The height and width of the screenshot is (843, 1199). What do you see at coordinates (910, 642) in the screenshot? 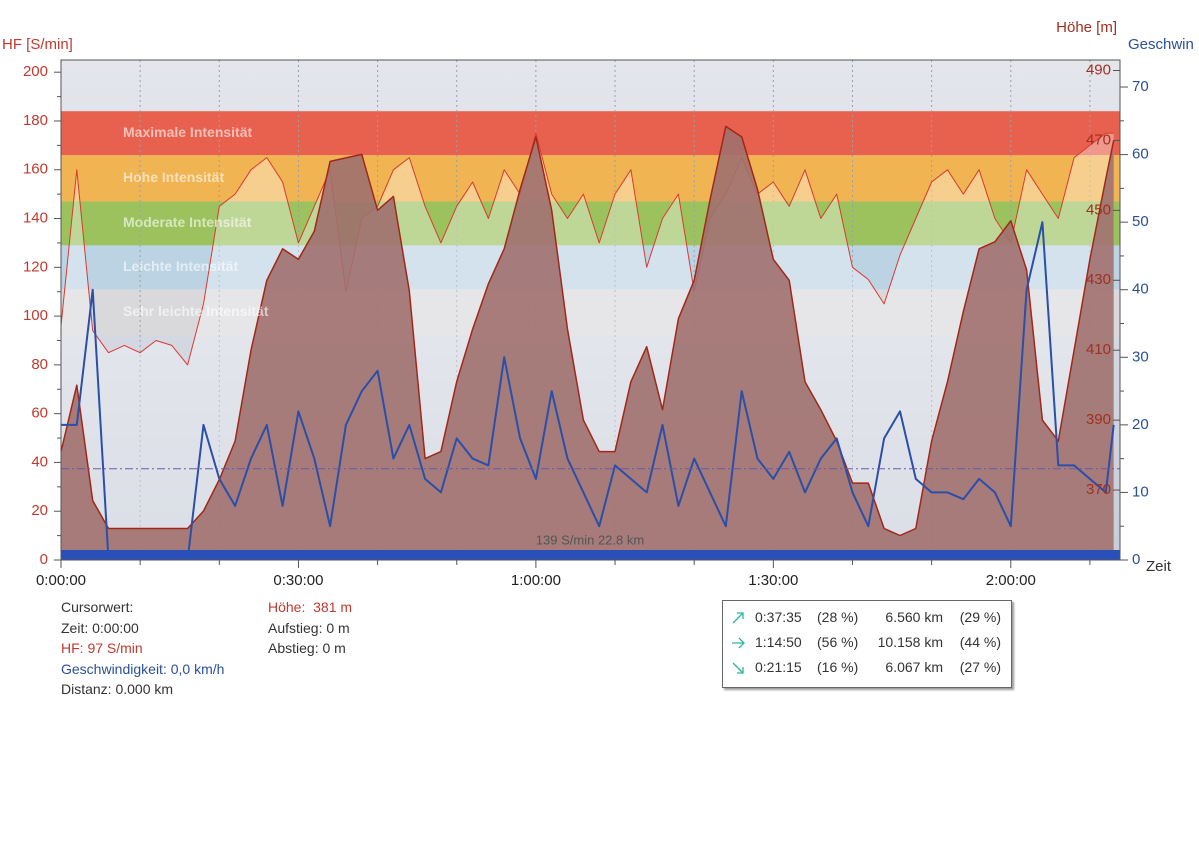
I see `stats-cell: 10.158 km` at bounding box center [910, 642].